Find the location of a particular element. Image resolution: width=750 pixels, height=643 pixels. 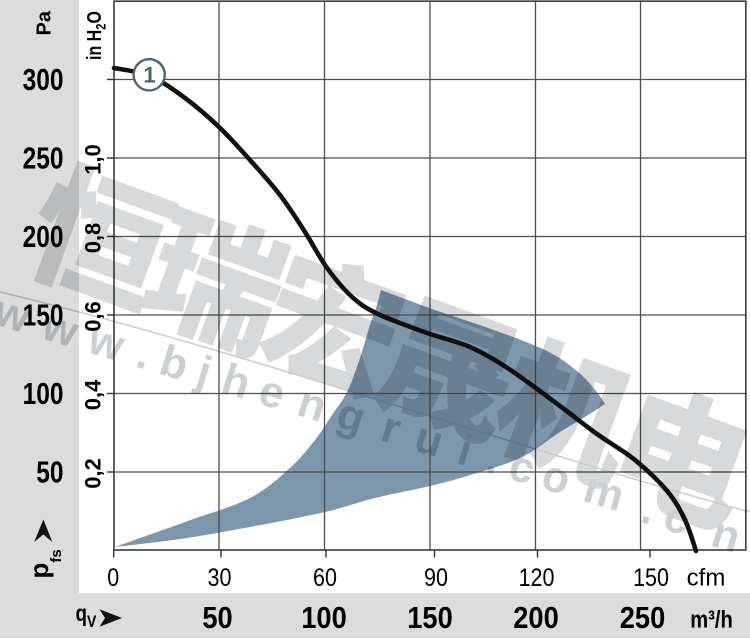

svg-text: m³/h is located at coordinates (711, 619).